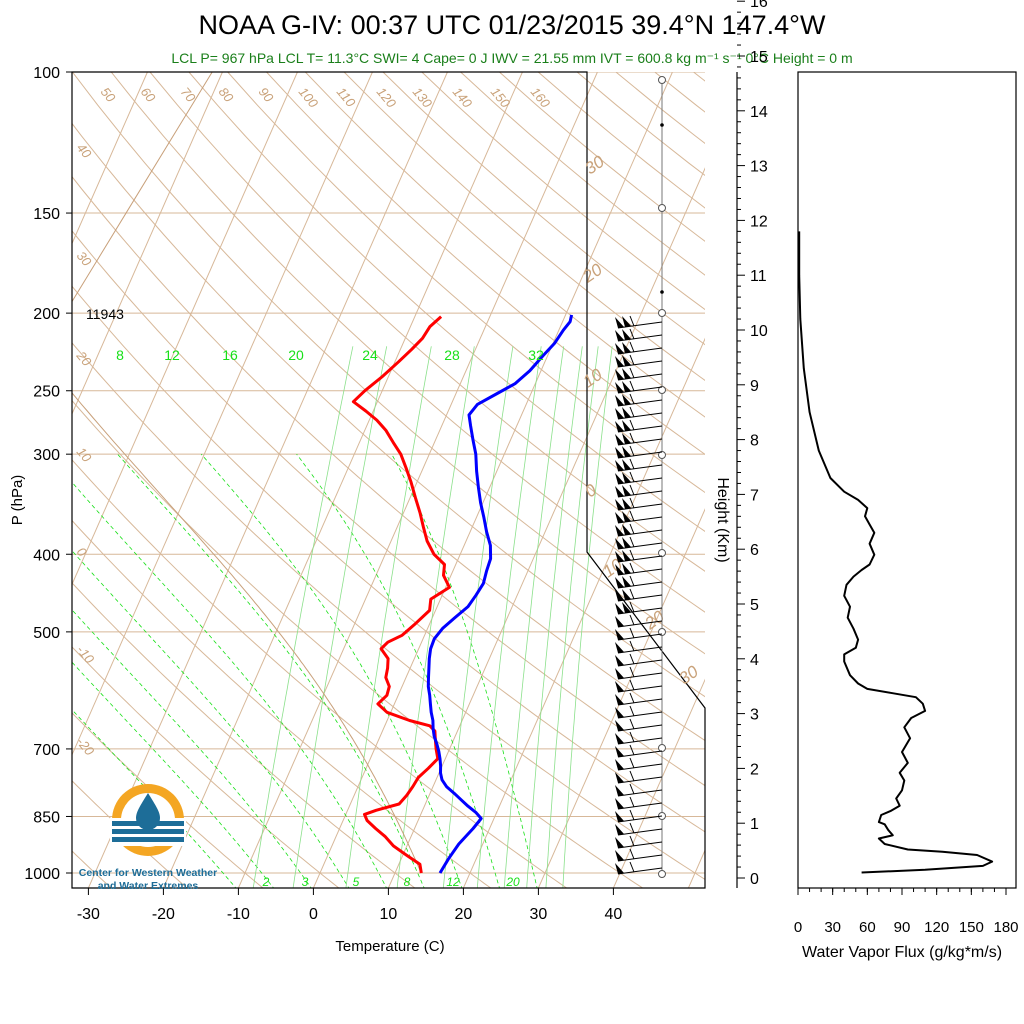 The image size is (1024, 1024). What do you see at coordinates (46, 214) in the screenshot?
I see `y-tick-label: 150` at bounding box center [46, 214].